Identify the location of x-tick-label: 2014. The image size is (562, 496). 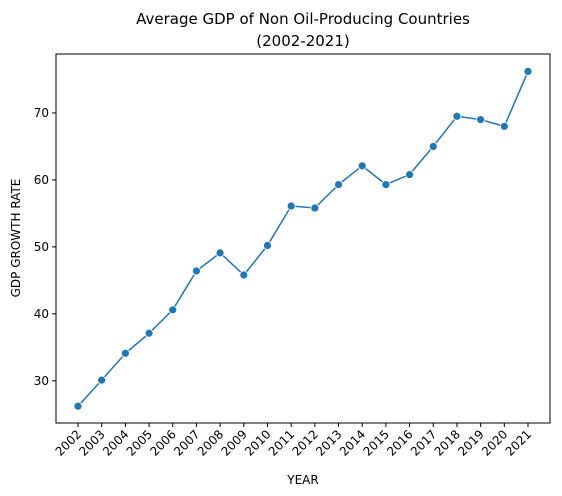
(352, 442).